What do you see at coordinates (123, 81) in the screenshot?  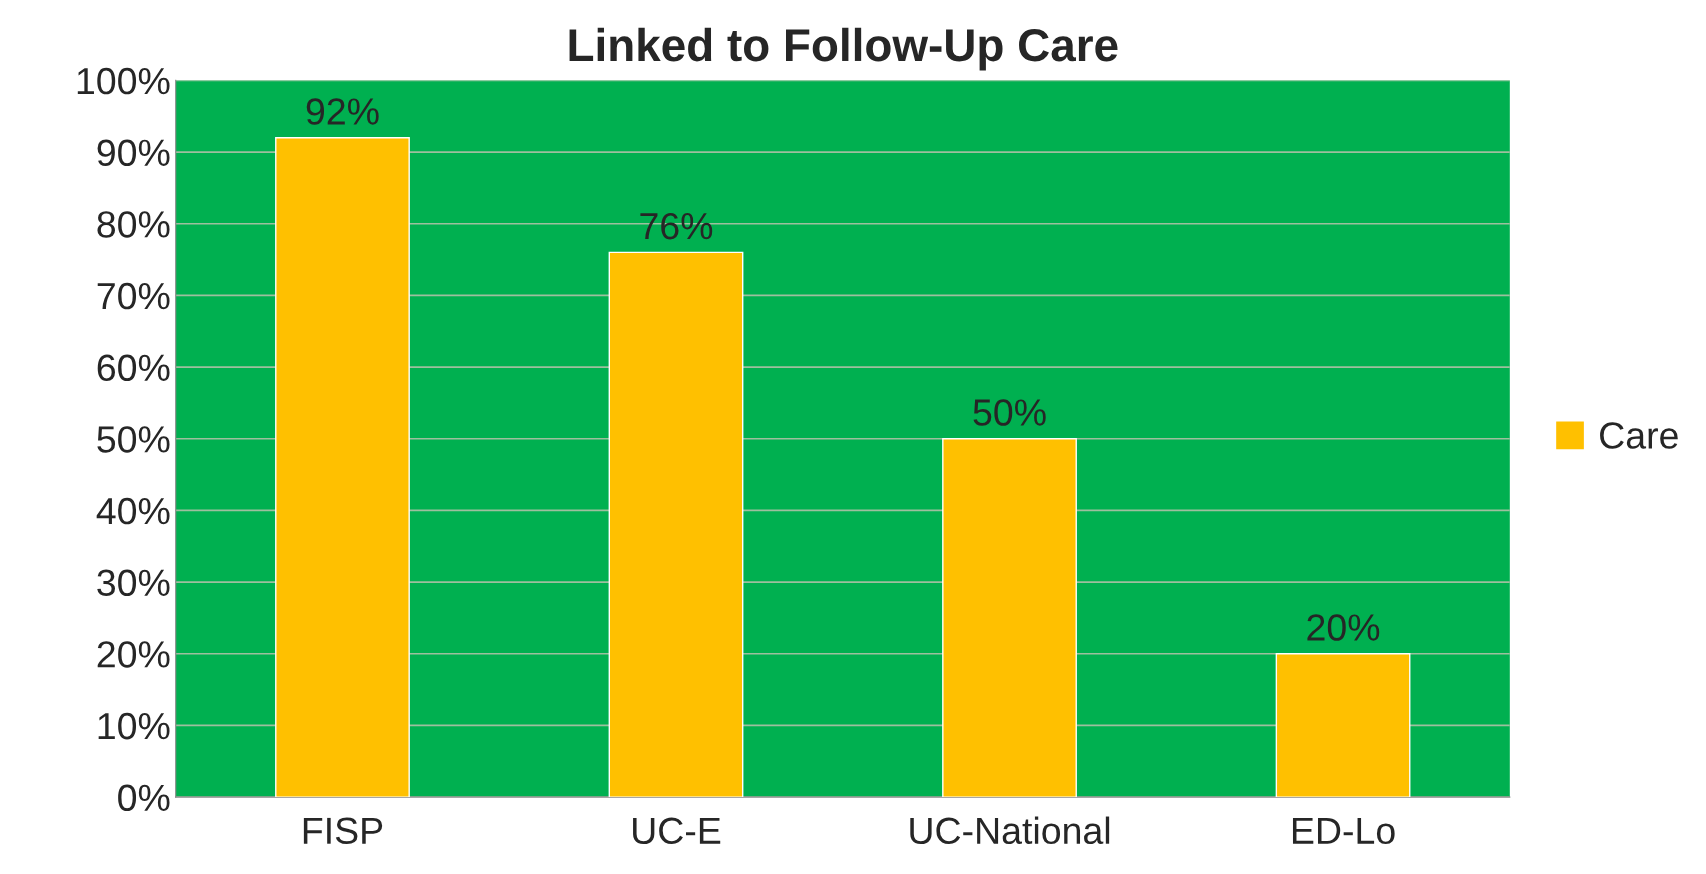 I see `y-tick-label: 100%` at bounding box center [123, 81].